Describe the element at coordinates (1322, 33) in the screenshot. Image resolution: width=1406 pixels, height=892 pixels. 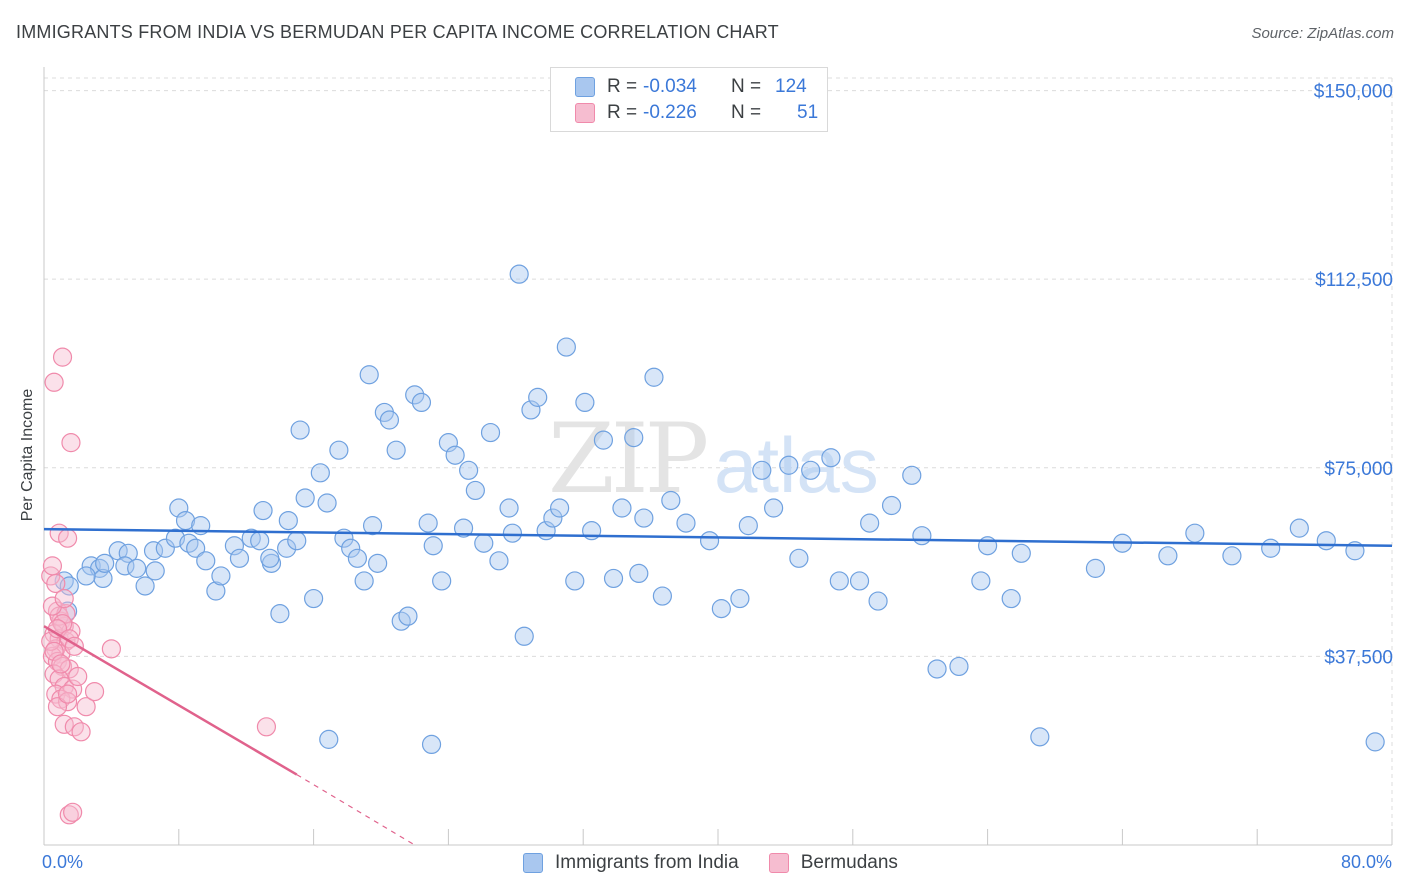
I see `chart-source: Source: ZipAtlas.com` at that location.